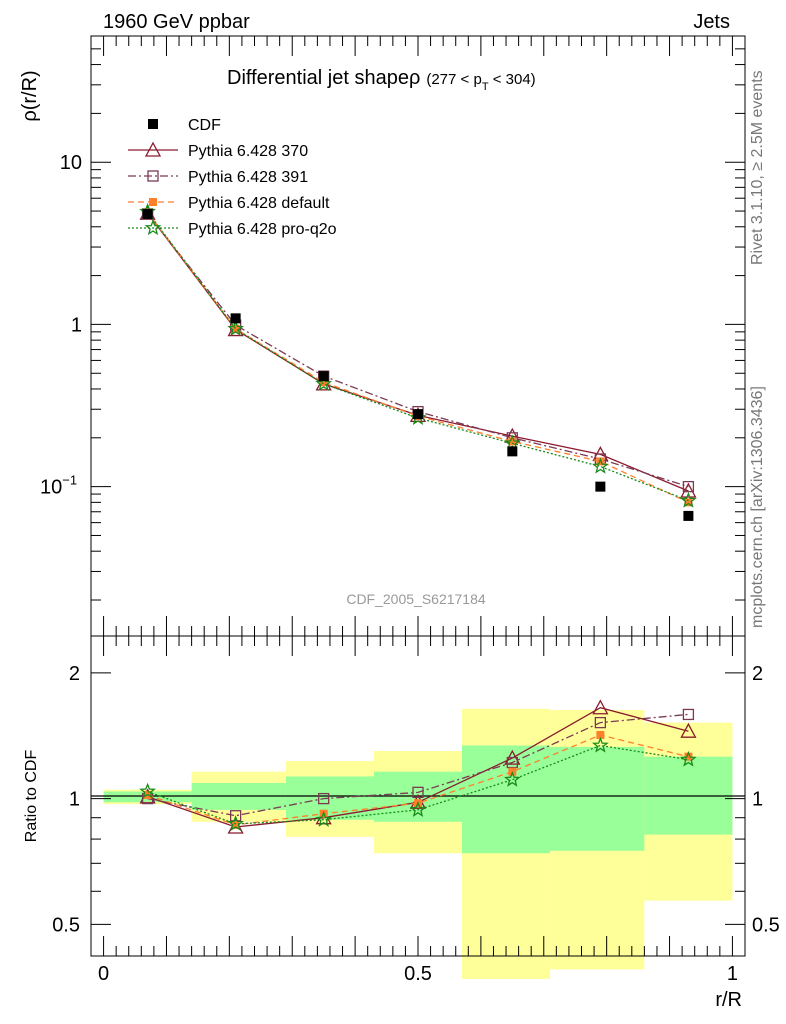 The height and width of the screenshot is (1024, 786). Describe the element at coordinates (711, 22) in the screenshot. I see `header-process-label: Jets` at that location.